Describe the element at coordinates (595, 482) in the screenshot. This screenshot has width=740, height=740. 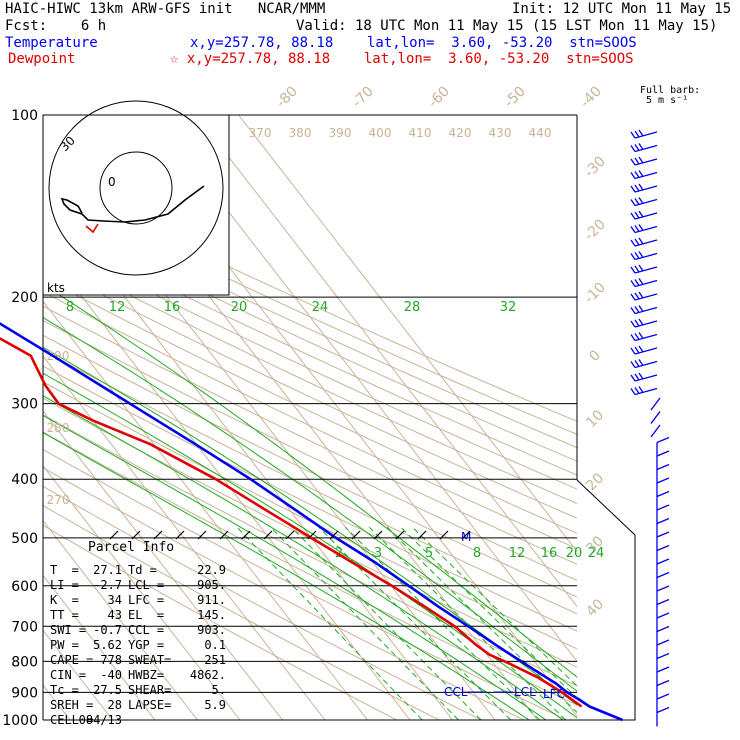
I see `isotherm-label: 20` at that location.